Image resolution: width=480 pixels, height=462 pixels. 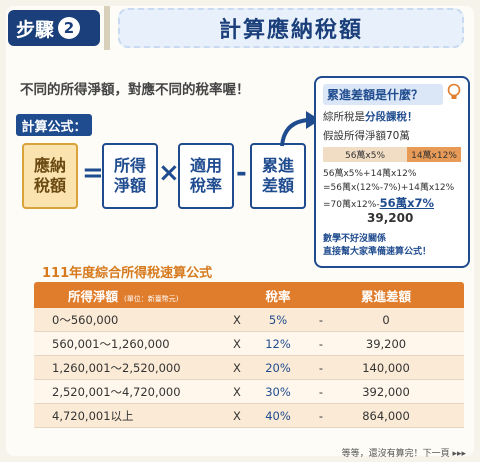 I want to click on cell-rate: 5%, so click(x=278, y=319).